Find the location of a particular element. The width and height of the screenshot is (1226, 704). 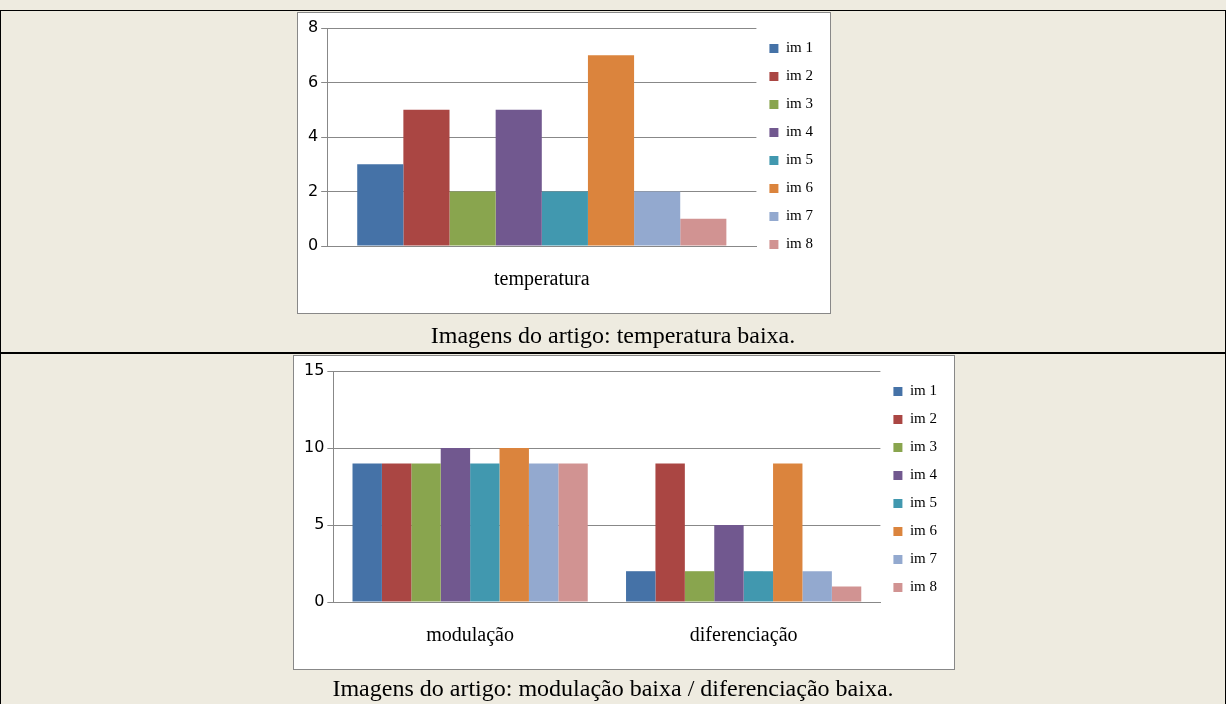

text: Imagens do artigo: temperatura baixa. is located at coordinates (613, 335).